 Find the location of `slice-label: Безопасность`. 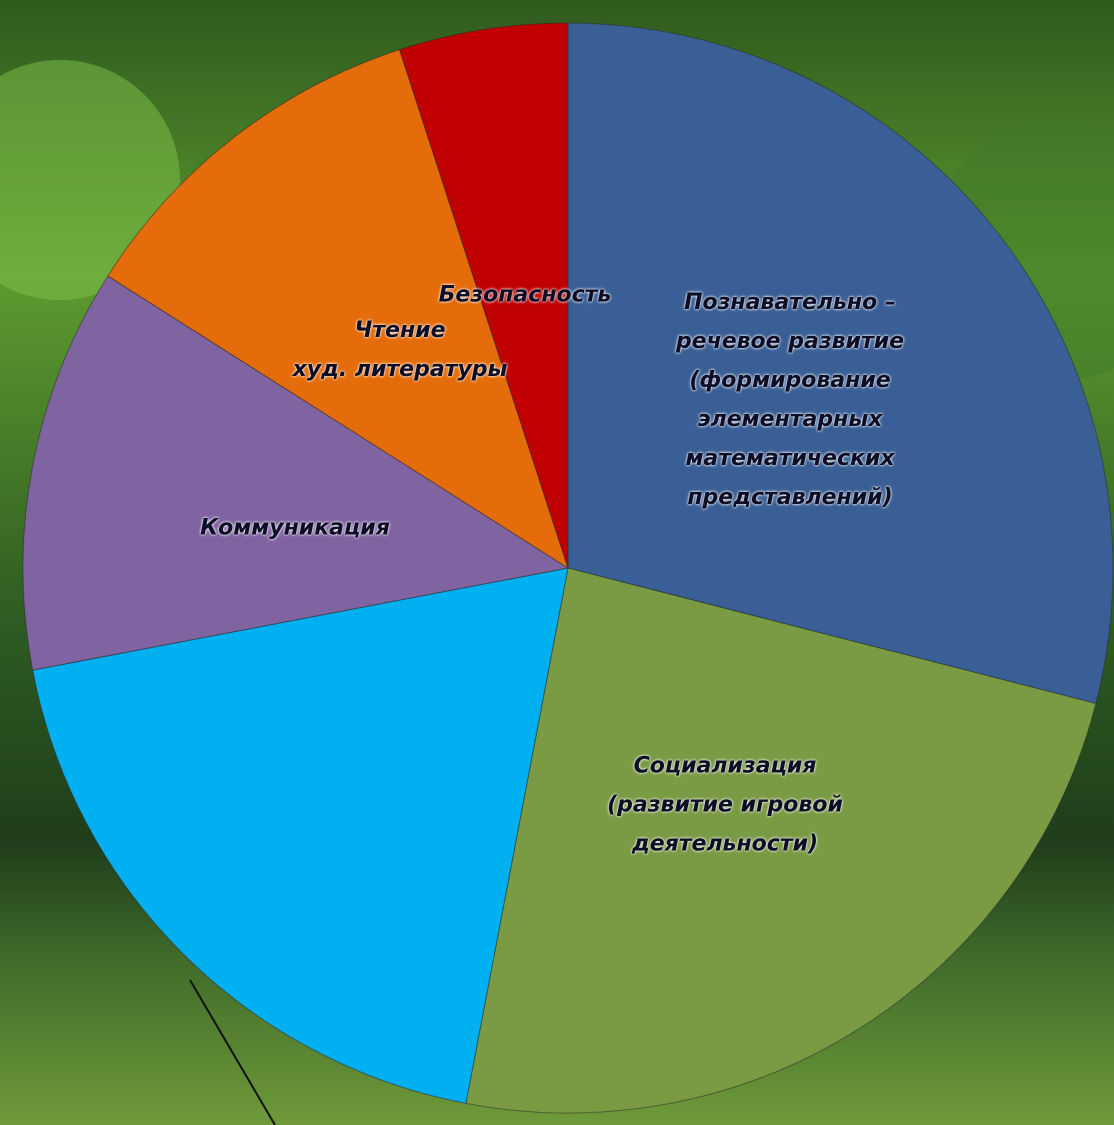

slice-label: Безопасность is located at coordinates (525, 295).